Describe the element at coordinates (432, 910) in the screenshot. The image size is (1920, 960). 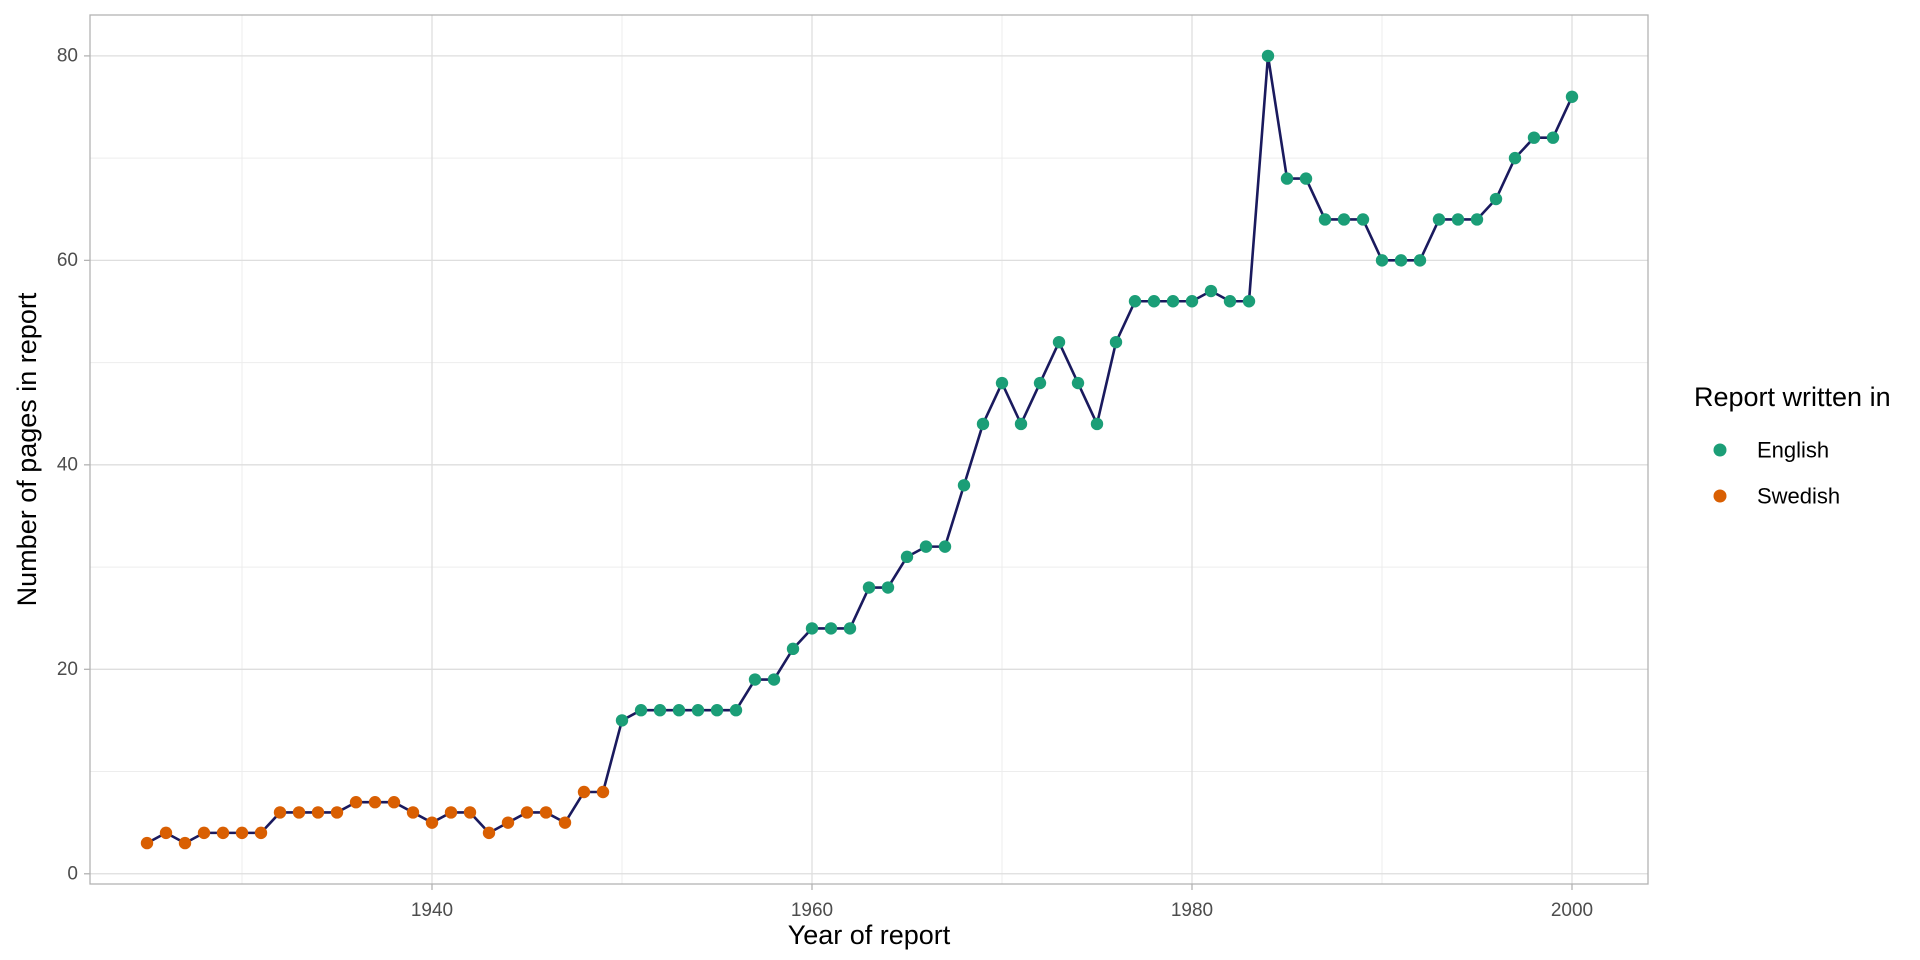
I see `x-tick-label: 1940` at that location.